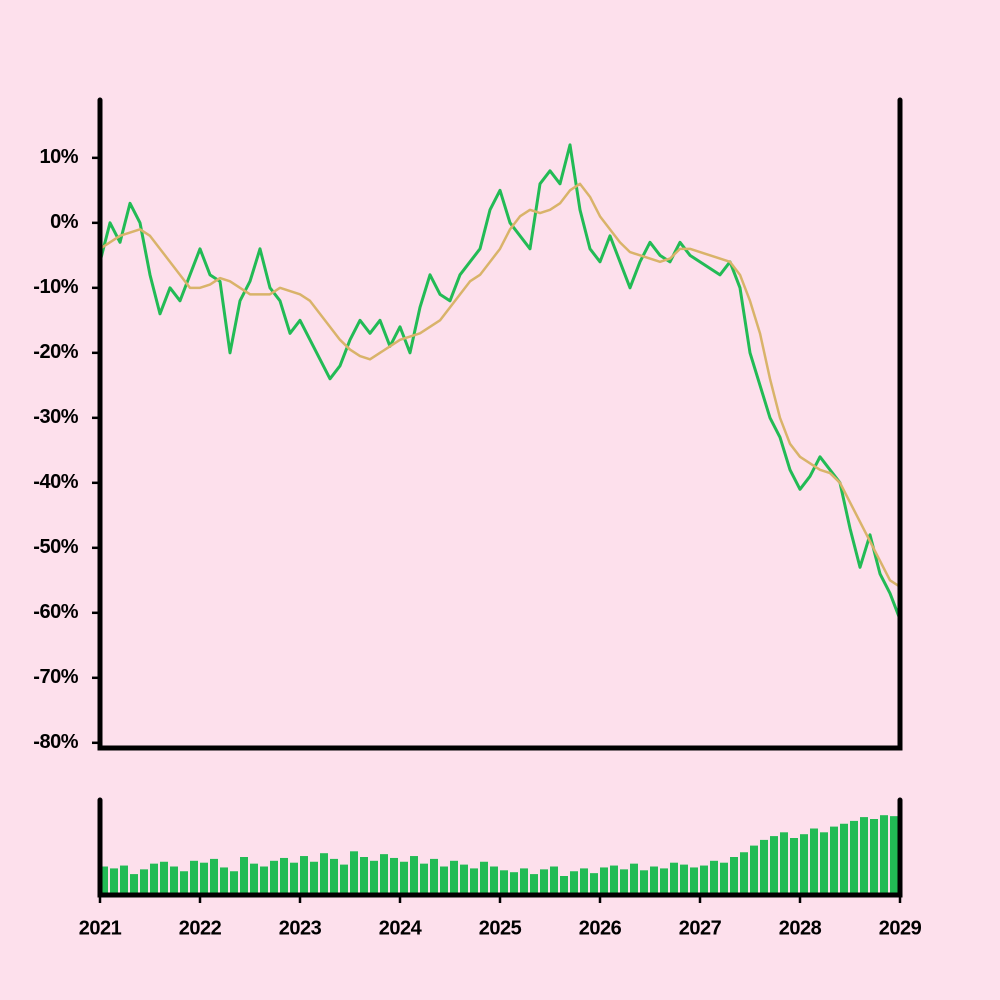  What do you see at coordinates (55, 287) in the screenshot?
I see `y-tick-label: -10%` at bounding box center [55, 287].